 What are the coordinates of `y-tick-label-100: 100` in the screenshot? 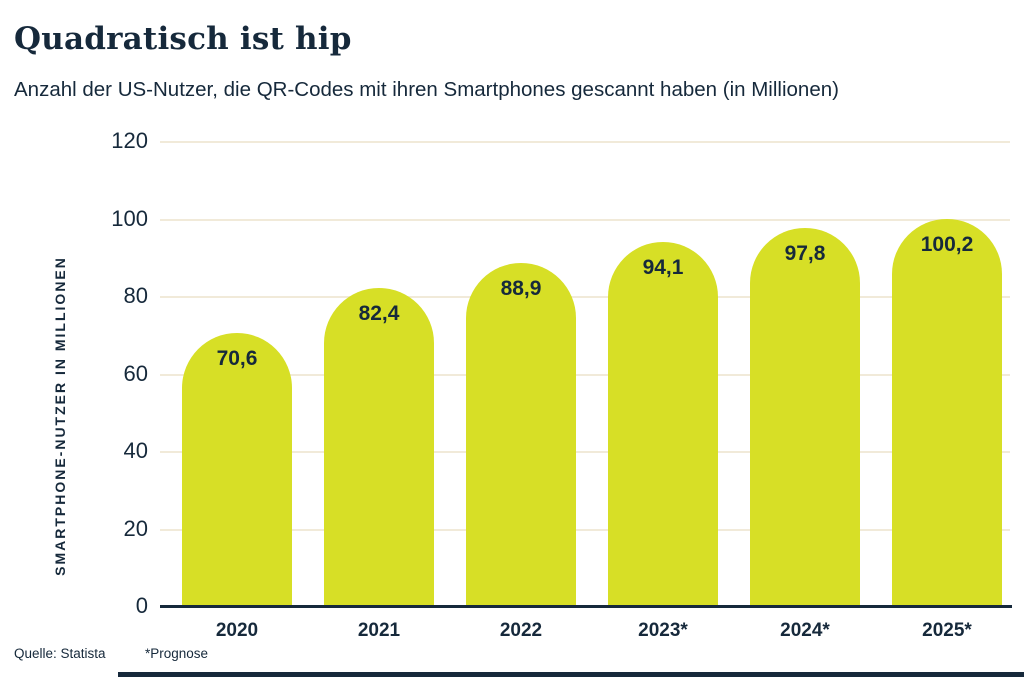 It's located at (129, 218).